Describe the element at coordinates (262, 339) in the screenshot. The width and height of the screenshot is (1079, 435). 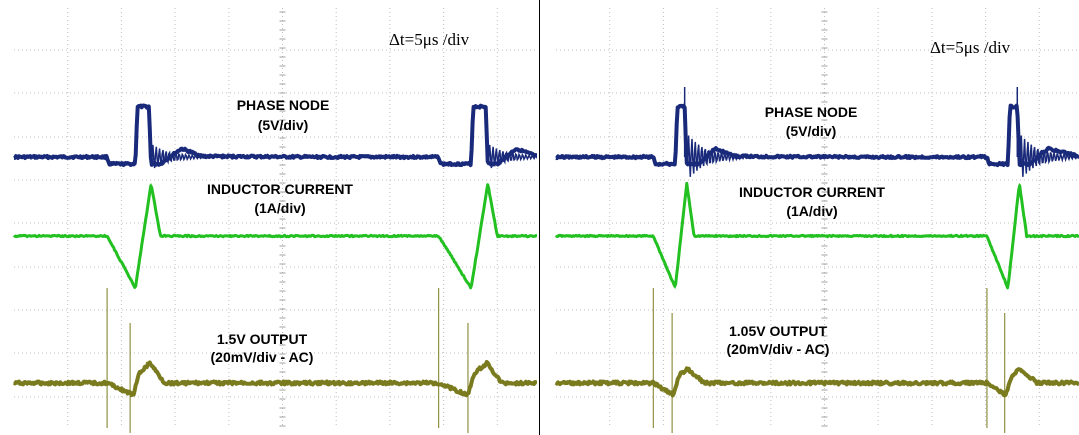
I see `output-title: 1.5V OUTPUT` at that location.